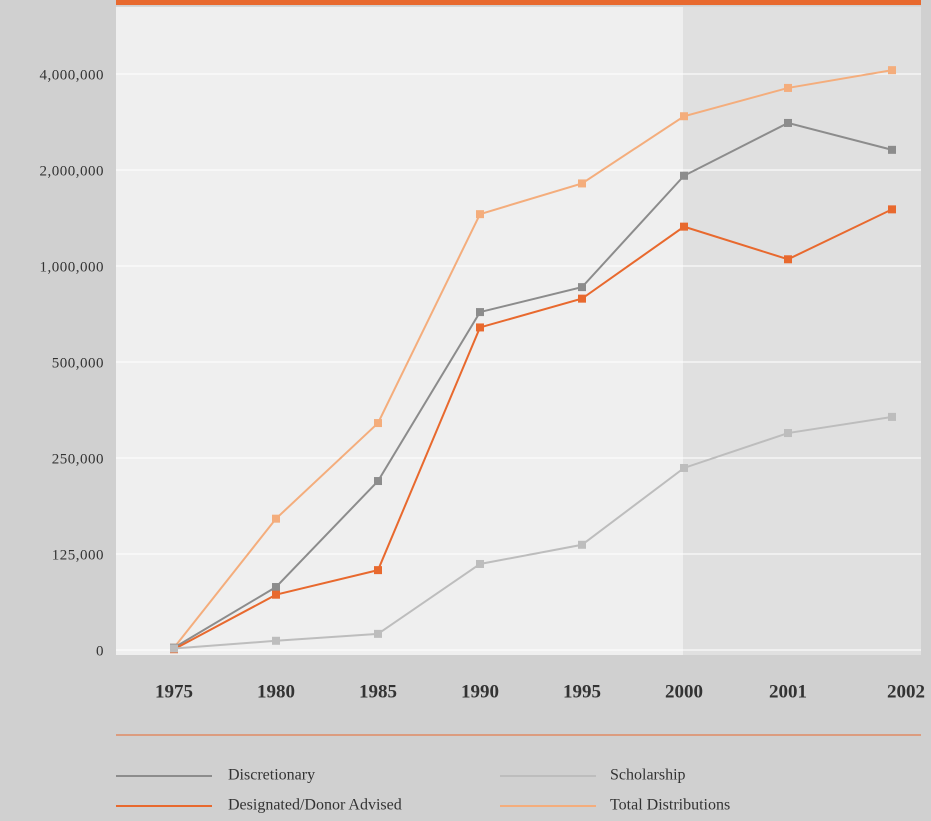 The height and width of the screenshot is (821, 931). I want to click on x-tick-label: 2000, so click(684, 691).